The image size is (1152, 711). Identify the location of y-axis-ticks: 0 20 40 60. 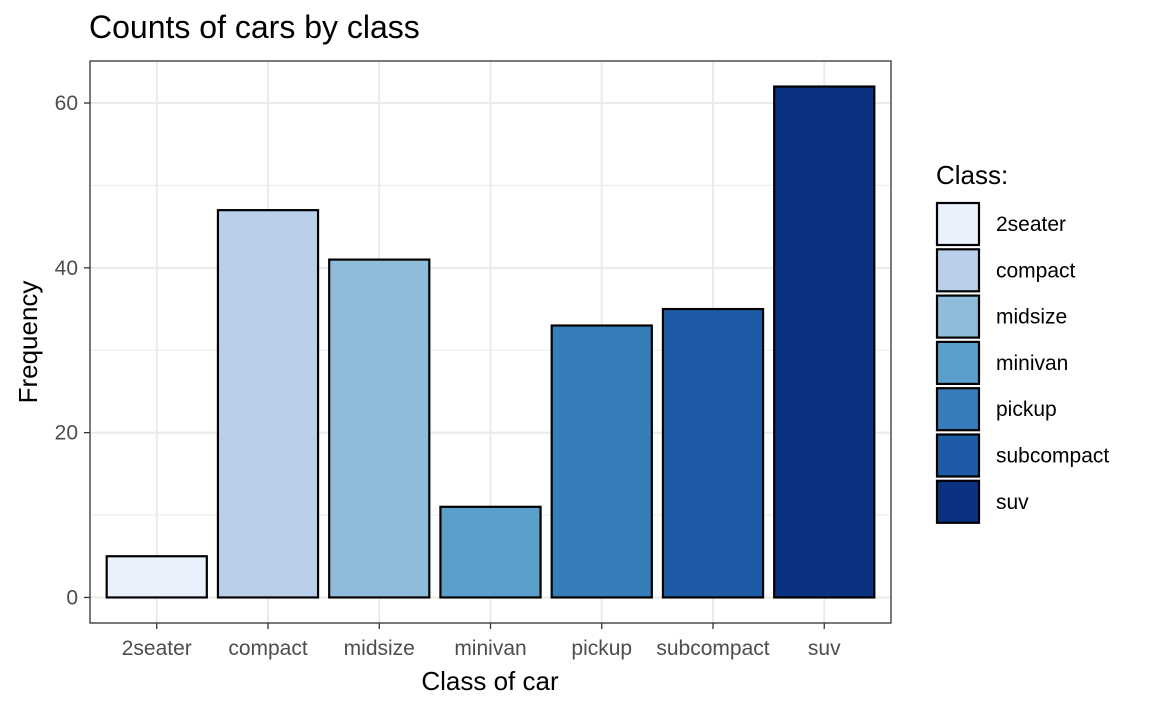
(72, 350).